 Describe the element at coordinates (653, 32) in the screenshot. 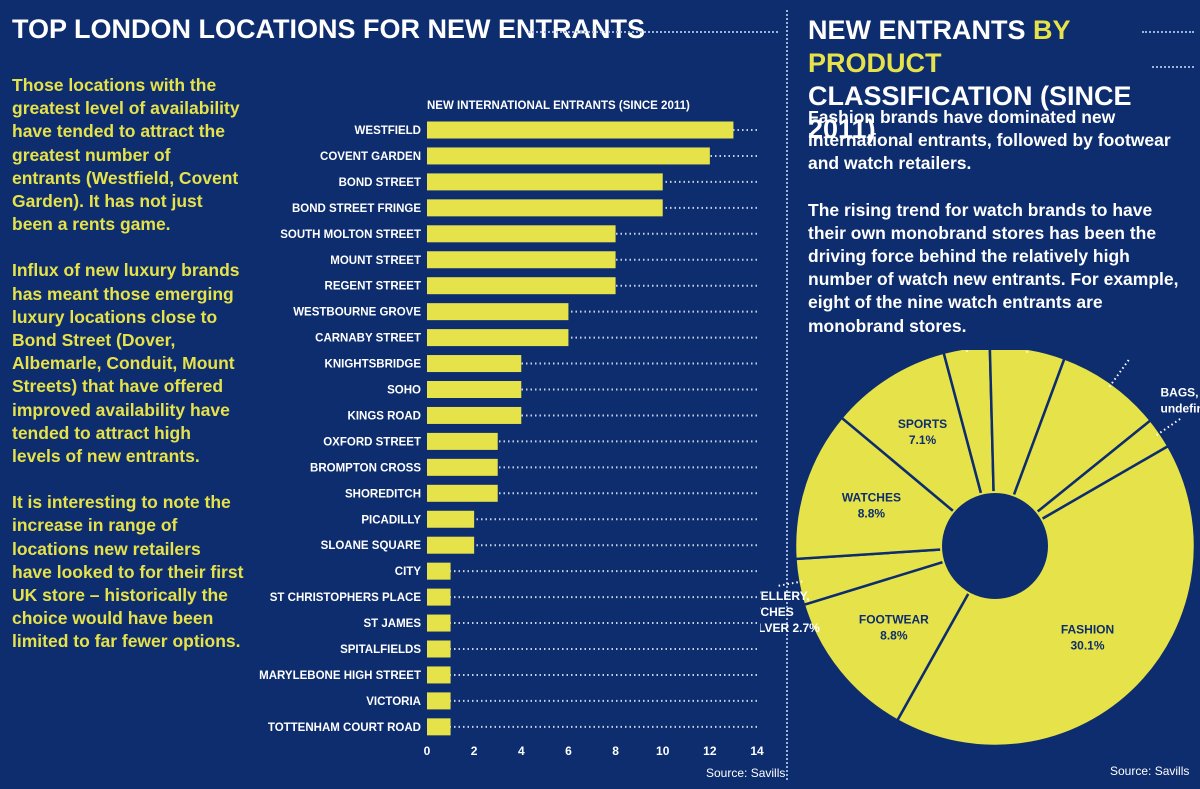

I see `title-rule` at that location.